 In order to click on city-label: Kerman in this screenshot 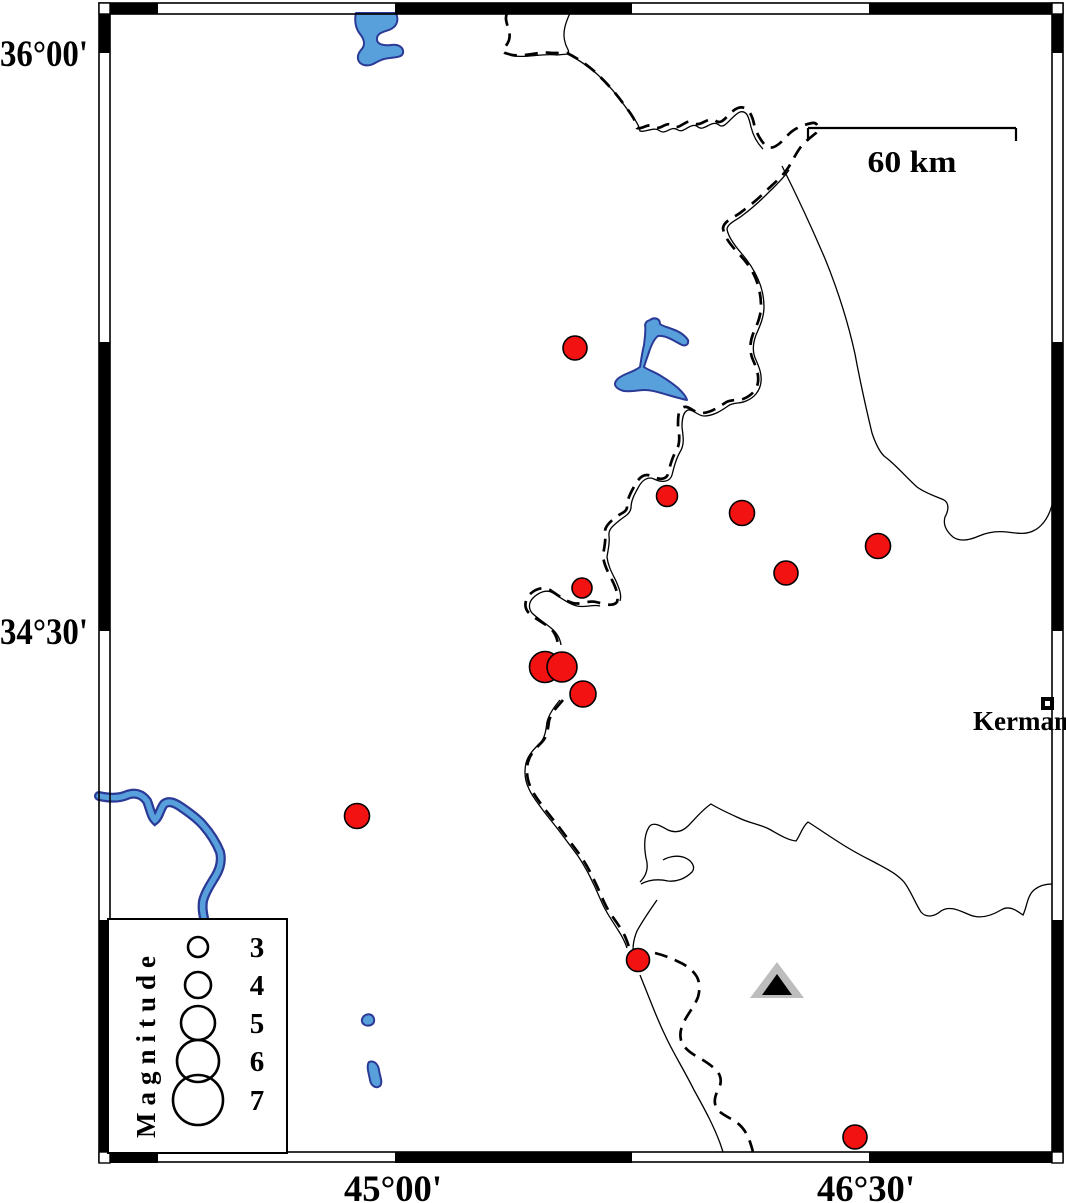, I will do `click(1019, 721)`.